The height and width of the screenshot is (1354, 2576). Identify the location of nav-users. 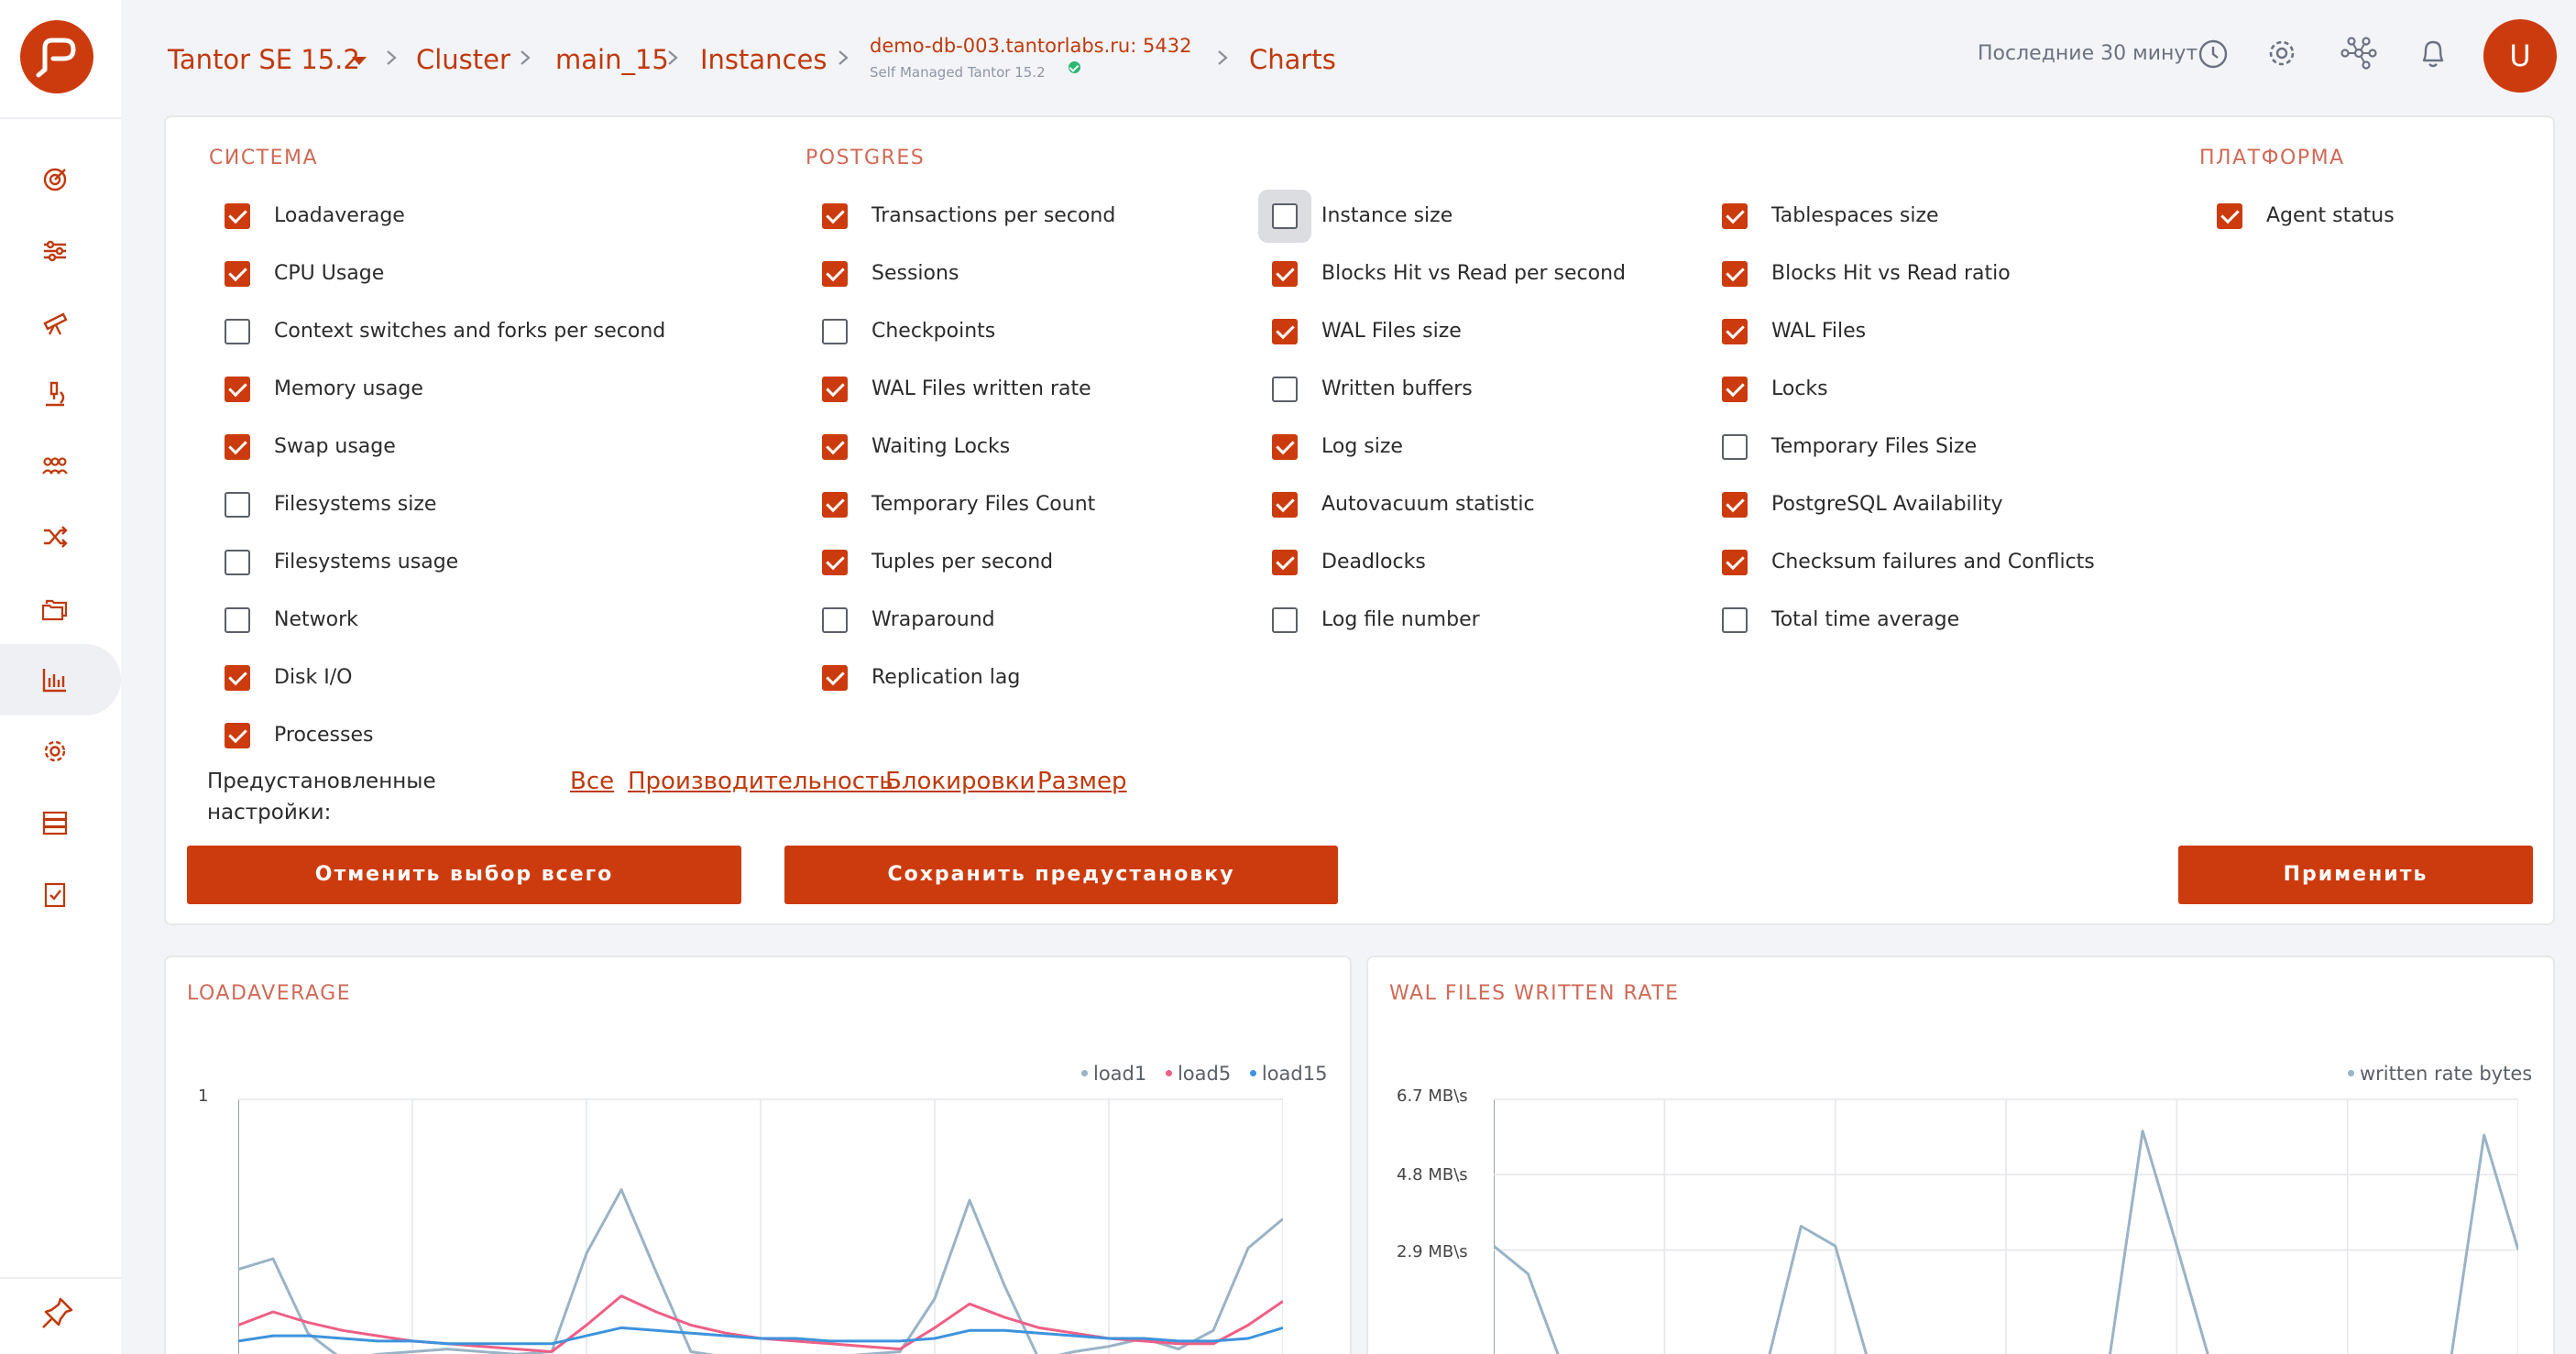
(60, 465).